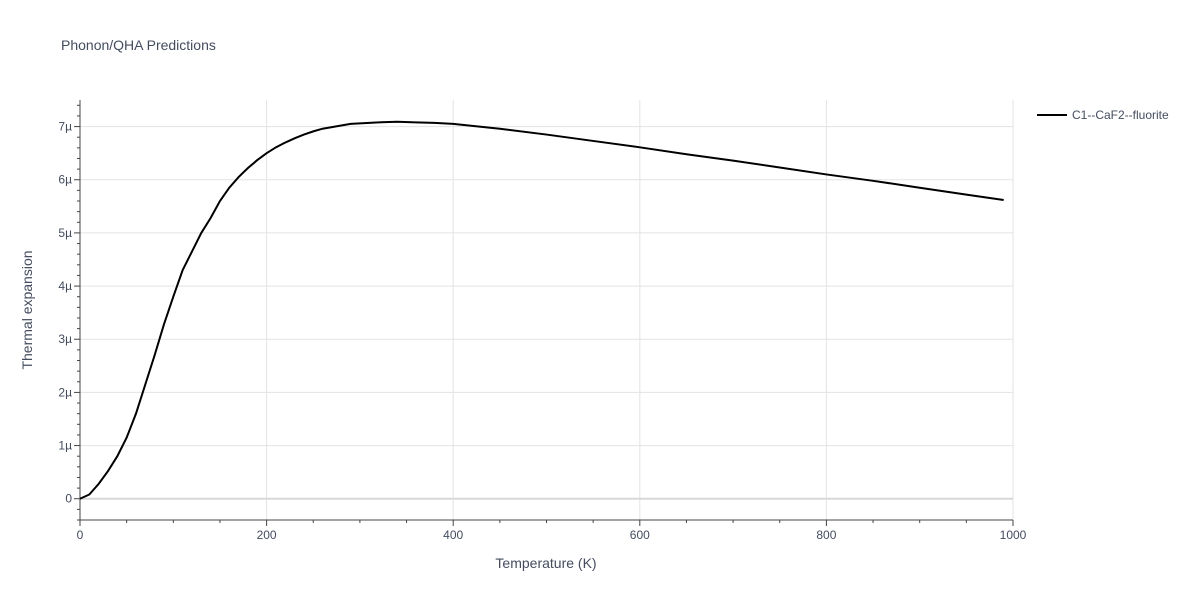 This screenshot has height=600, width=1200. Describe the element at coordinates (27, 309) in the screenshot. I see `y-axis-title: Thermal expansion` at that location.